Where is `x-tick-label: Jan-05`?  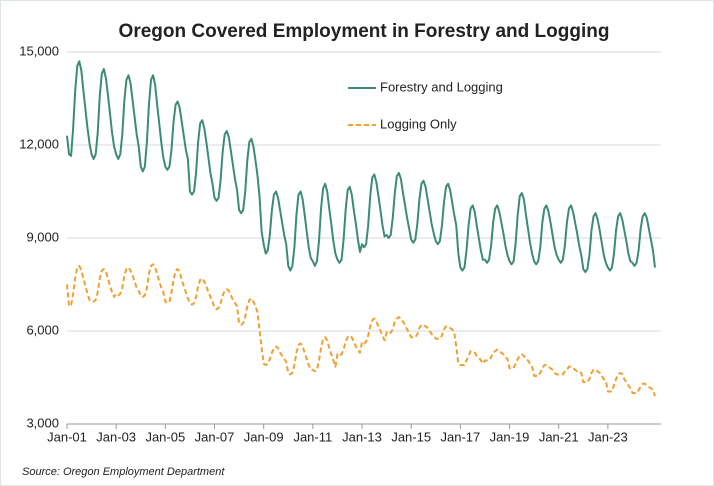
x-tick-label: Jan-05 is located at coordinates (165, 436).